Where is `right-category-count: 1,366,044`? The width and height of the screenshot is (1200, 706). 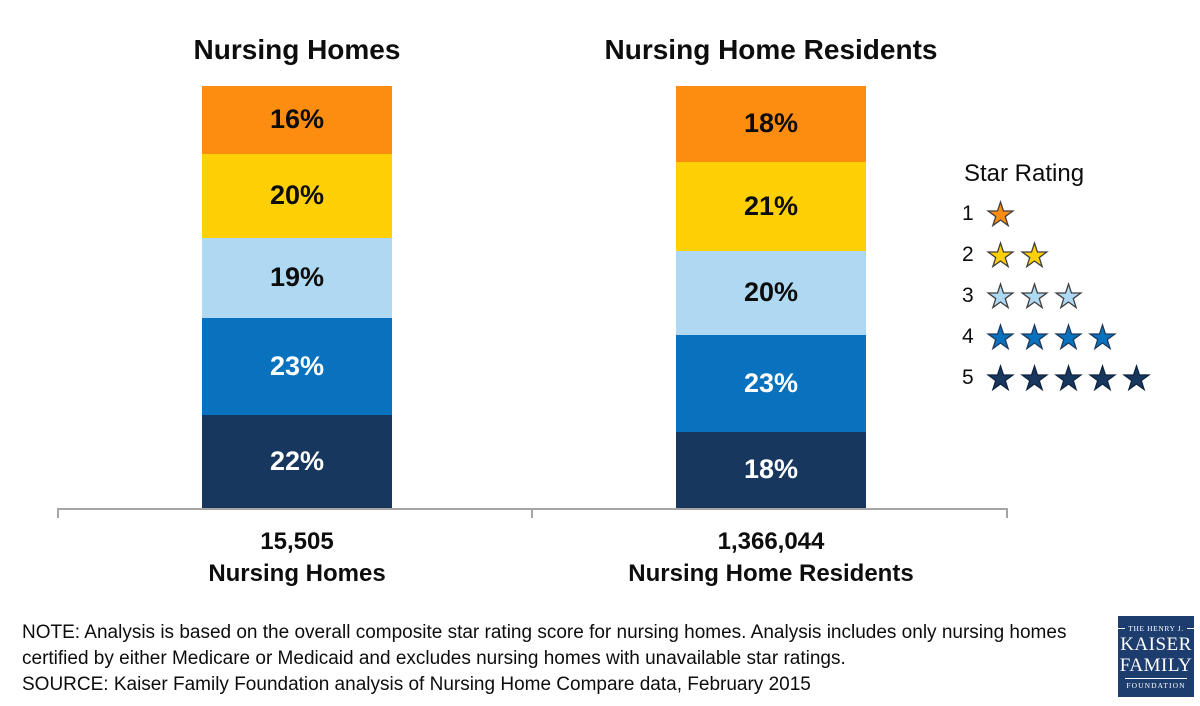 right-category-count: 1,366,044 is located at coordinates (771, 541).